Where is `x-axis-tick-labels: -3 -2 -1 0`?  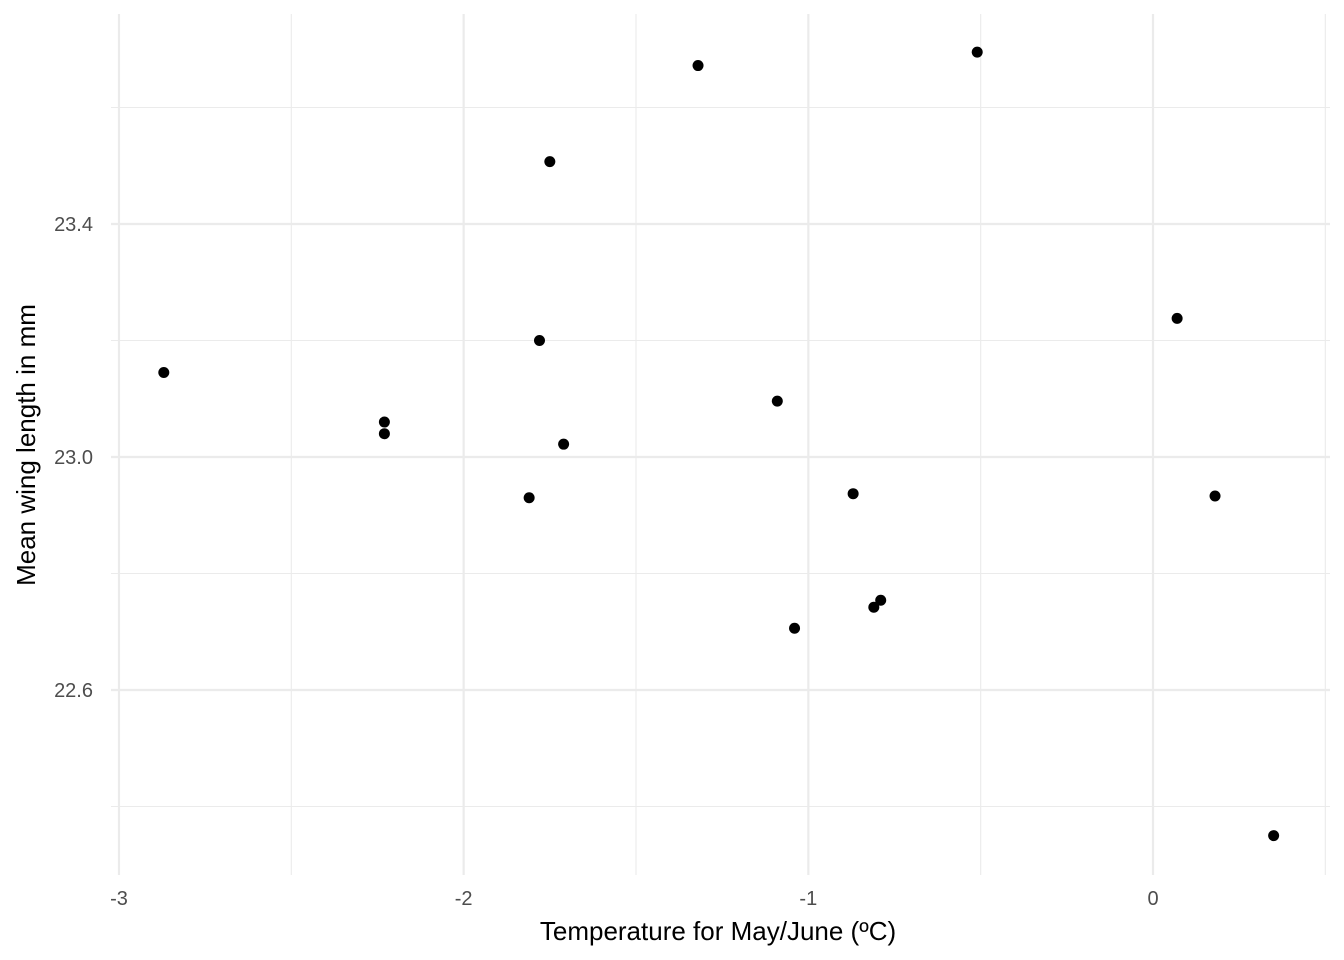 x-axis-tick-labels: -3 -2 -1 0 is located at coordinates (634, 899).